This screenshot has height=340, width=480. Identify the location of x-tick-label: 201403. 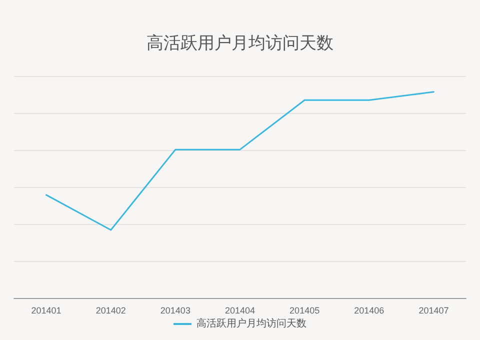
(175, 311).